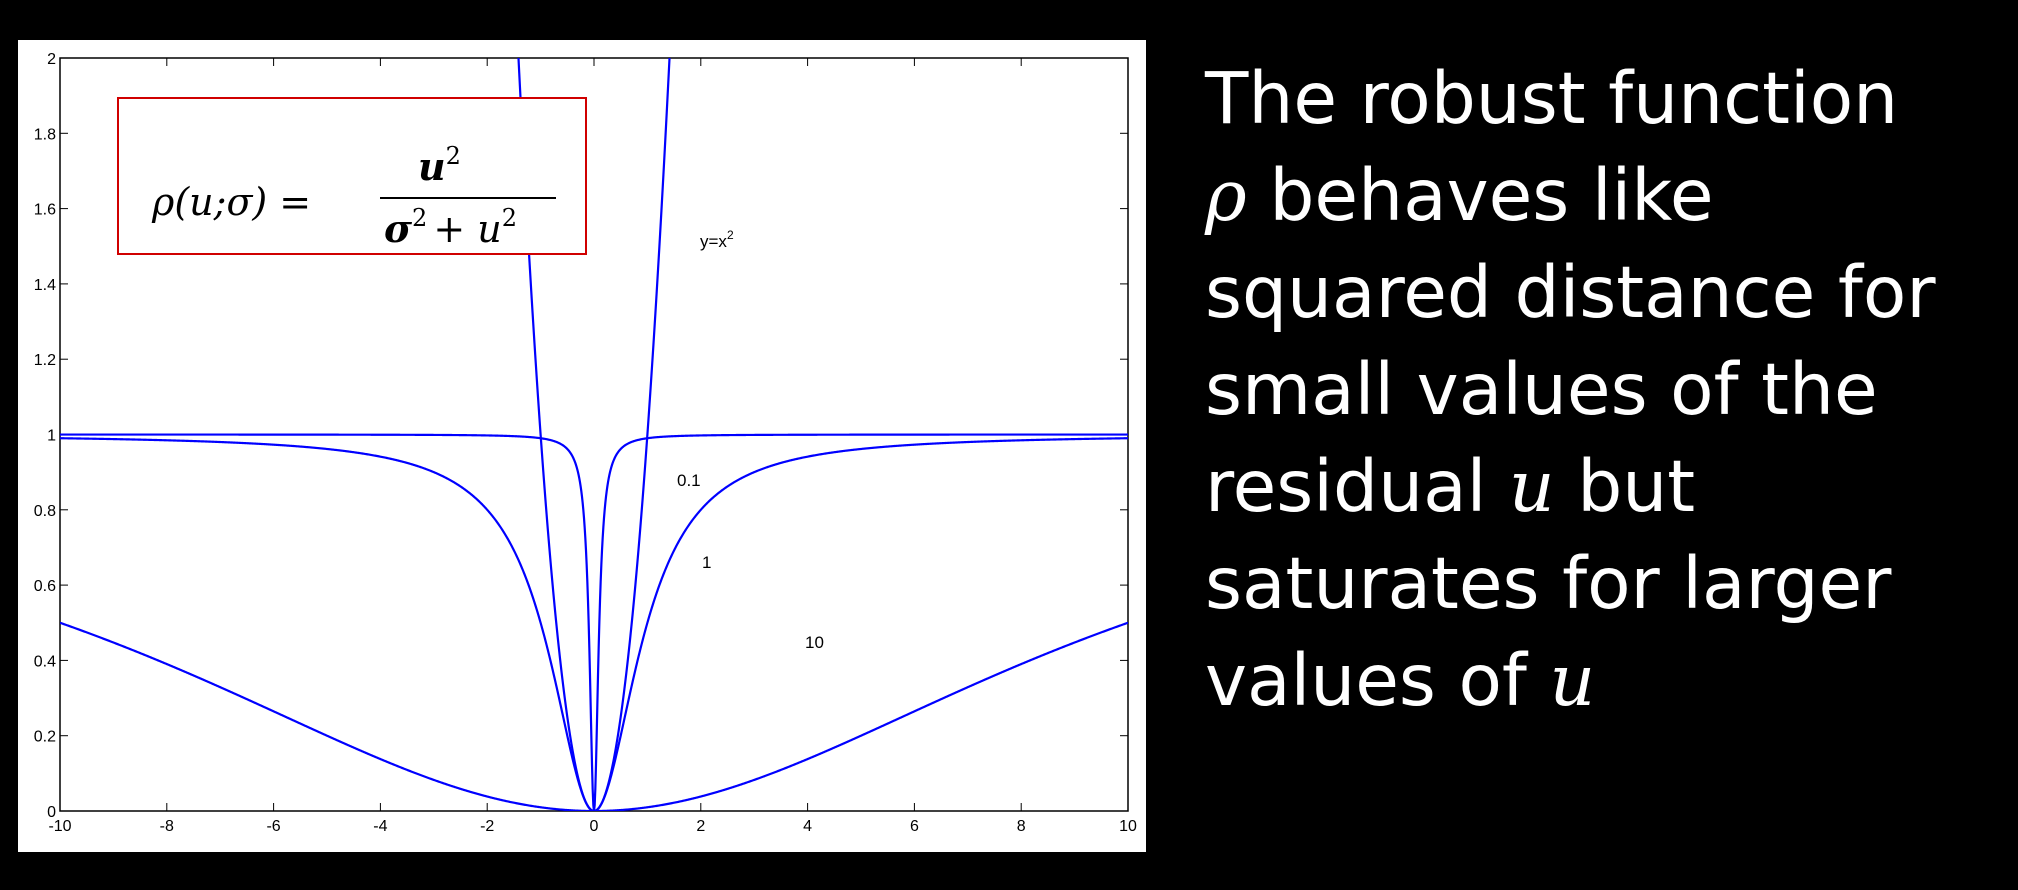 This screenshot has width=2018, height=890. What do you see at coordinates (439, 165) in the screenshot?
I see `formula-numerator: u2` at bounding box center [439, 165].